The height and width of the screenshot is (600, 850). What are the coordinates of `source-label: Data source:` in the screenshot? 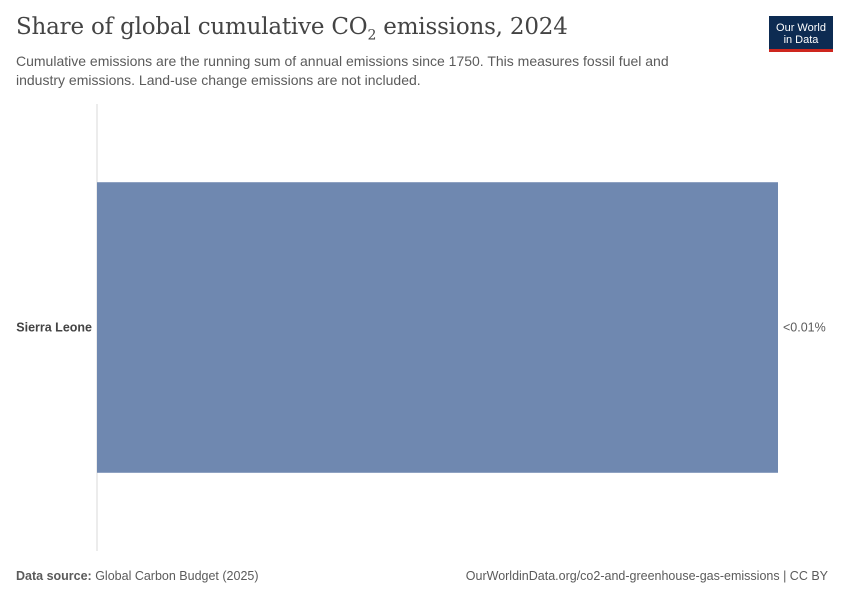 It's located at (54, 576).